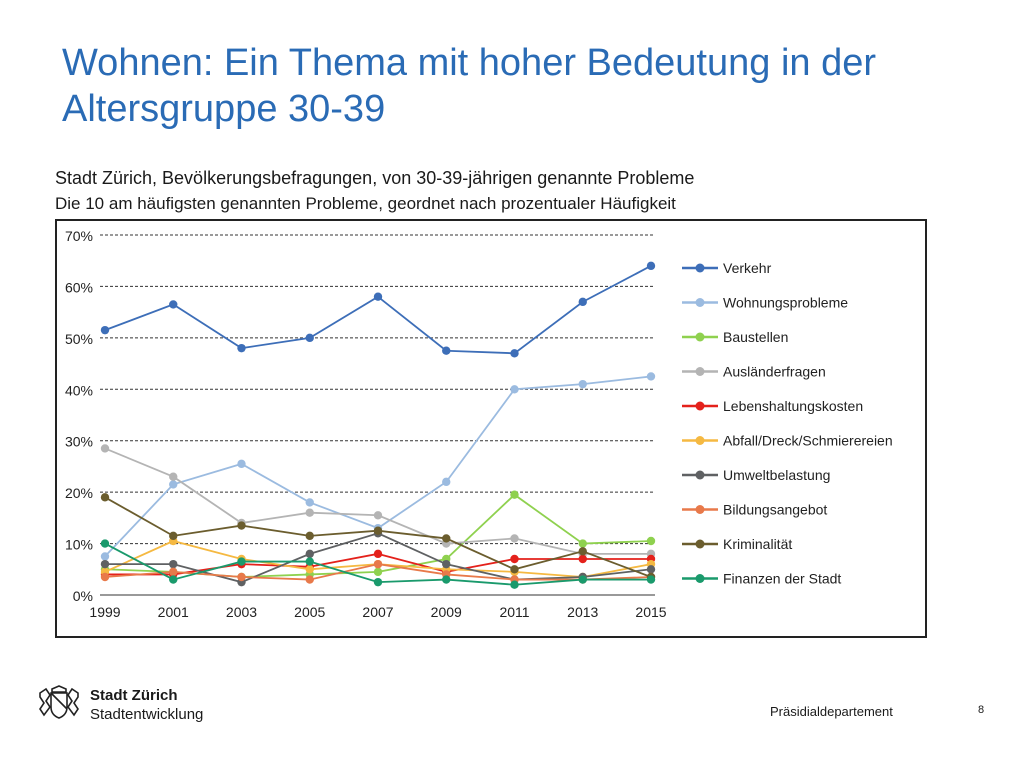 The height and width of the screenshot is (768, 1024). What do you see at coordinates (79, 287) in the screenshot?
I see `y-tick-label: 60%` at bounding box center [79, 287].